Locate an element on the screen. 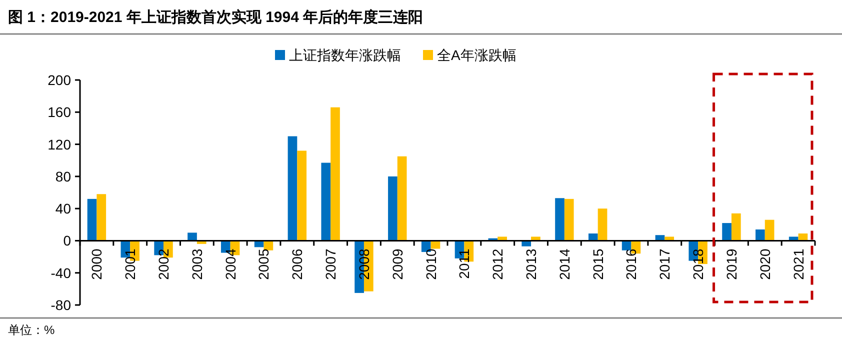  y-tick-label: -40 is located at coordinates (61, 272).